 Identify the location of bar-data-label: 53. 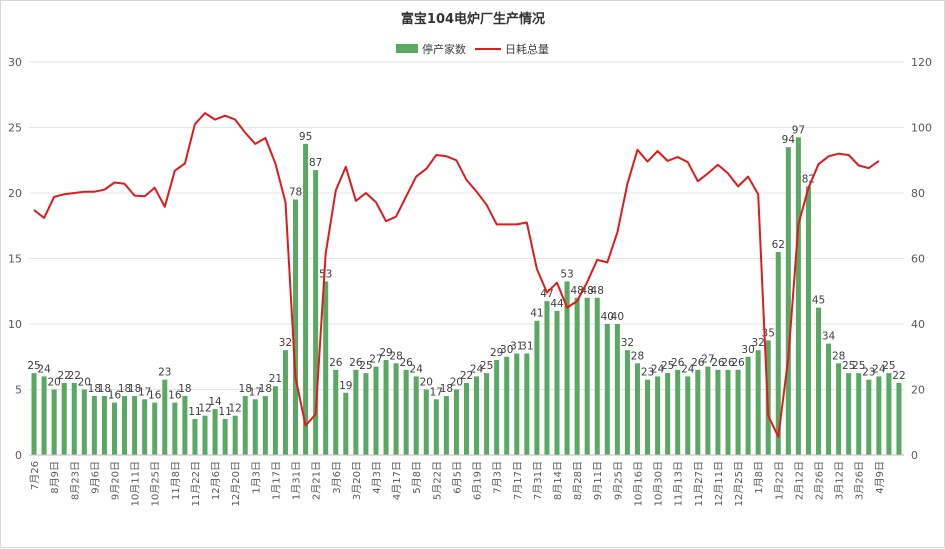
(566, 274).